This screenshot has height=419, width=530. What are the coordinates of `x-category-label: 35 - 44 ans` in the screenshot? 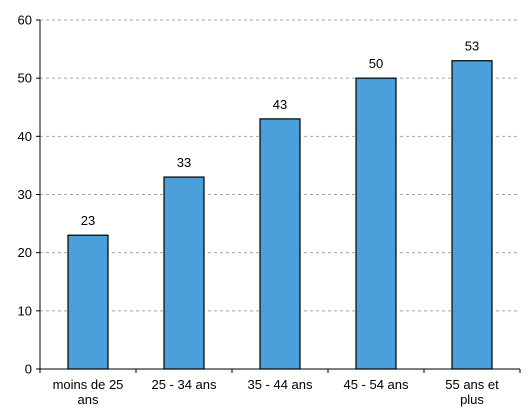 It's located at (280, 384).